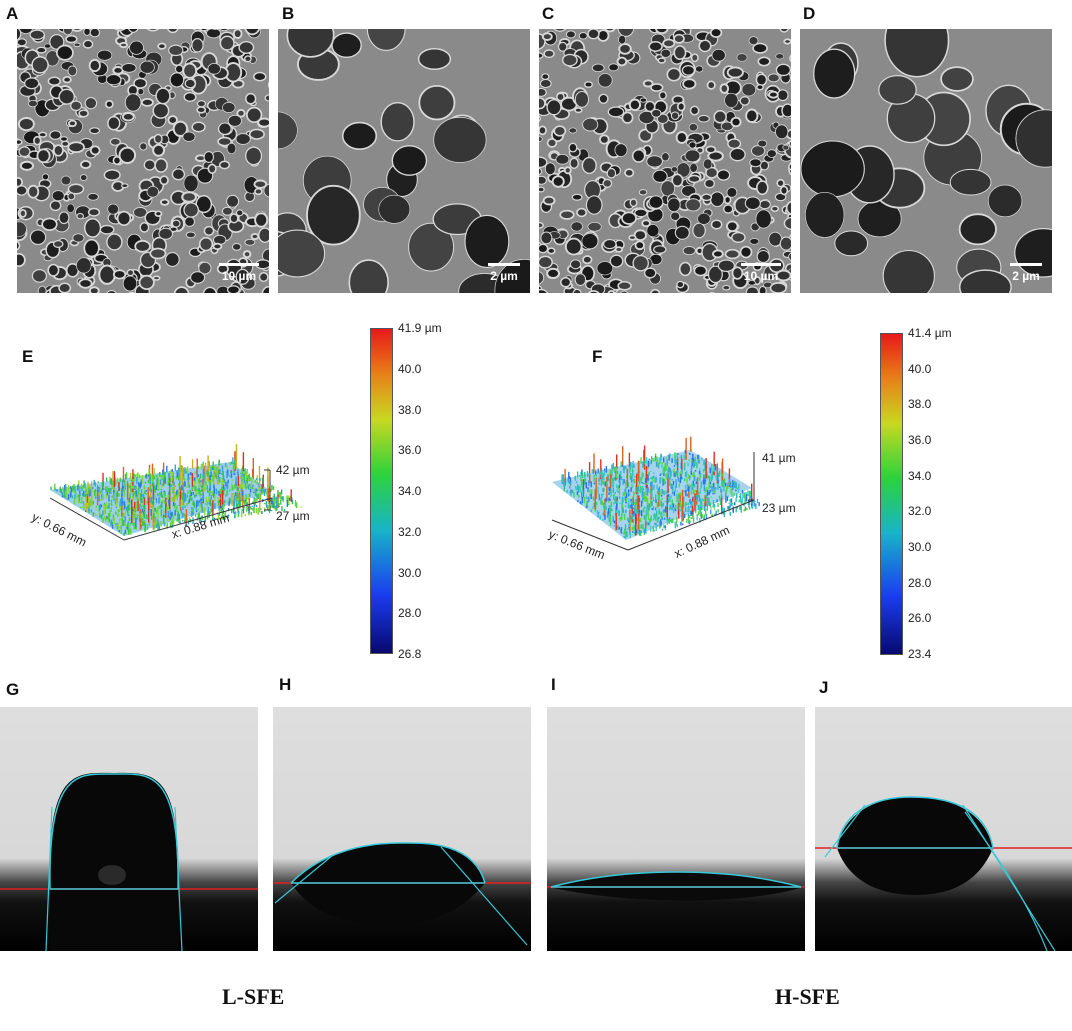 Image resolution: width=1072 pixels, height=1031 pixels. I want to click on group-label-l-sfe: L-SFE, so click(253, 996).